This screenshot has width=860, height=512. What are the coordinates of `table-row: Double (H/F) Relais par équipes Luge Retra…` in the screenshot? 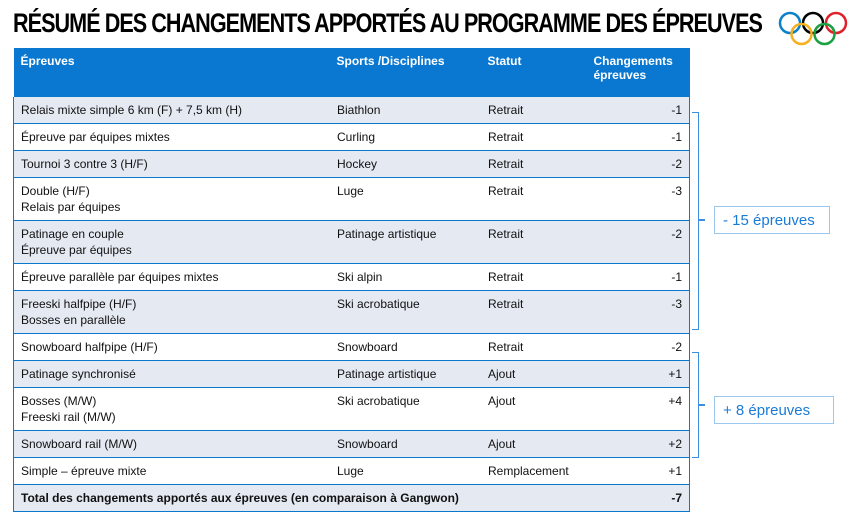 It's located at (351, 199).